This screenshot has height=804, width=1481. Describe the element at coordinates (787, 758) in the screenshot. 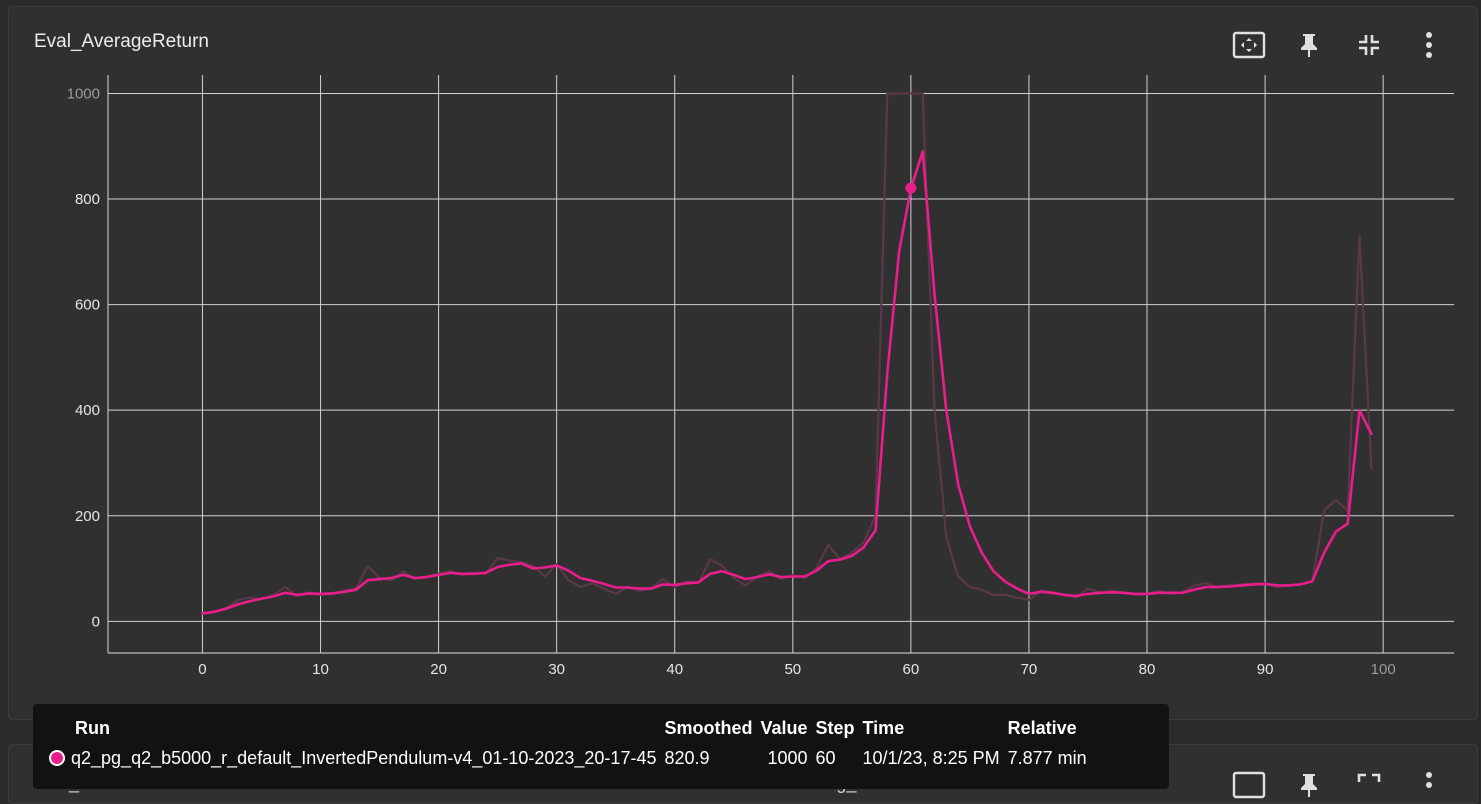

I see `value-cell: 1000` at that location.